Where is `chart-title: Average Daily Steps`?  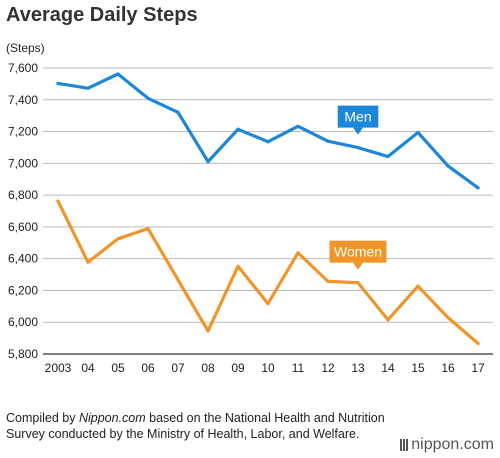
chart-title: Average Daily Steps is located at coordinates (102, 15).